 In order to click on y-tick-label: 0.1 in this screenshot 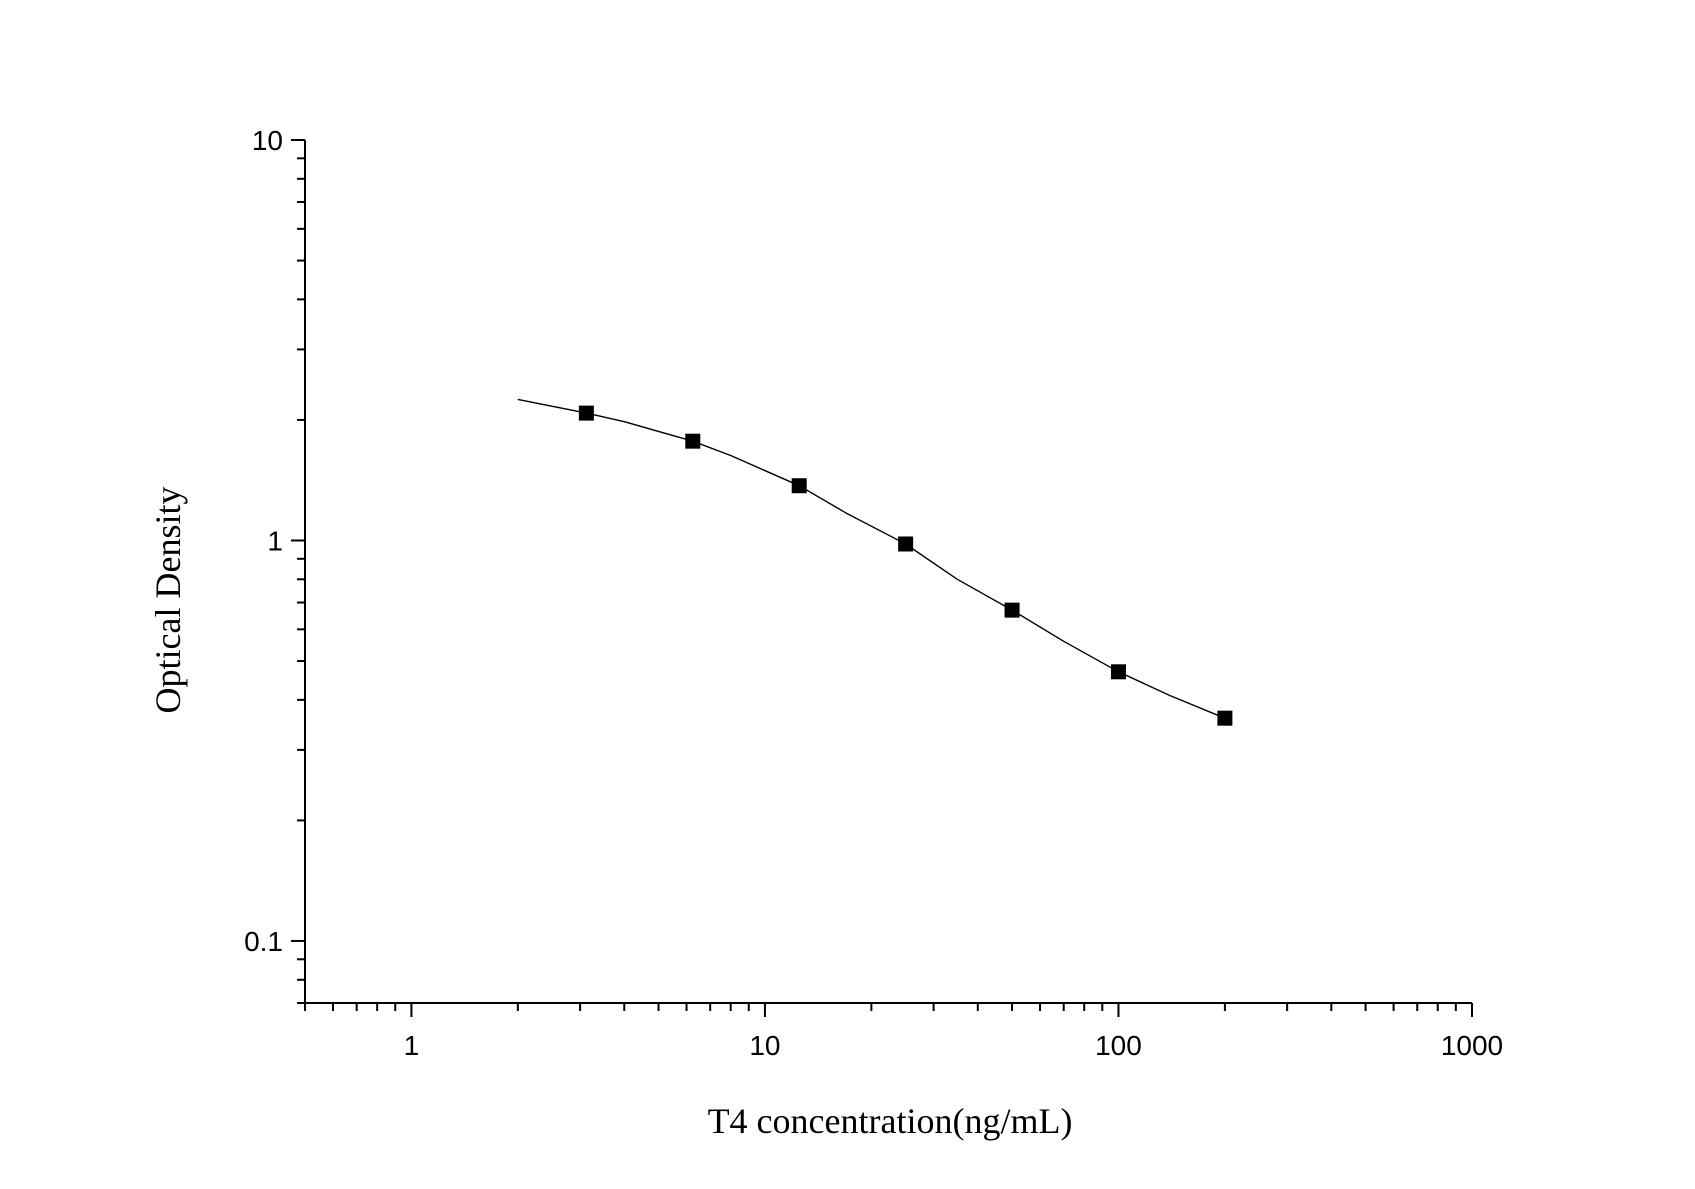, I will do `click(263, 941)`.